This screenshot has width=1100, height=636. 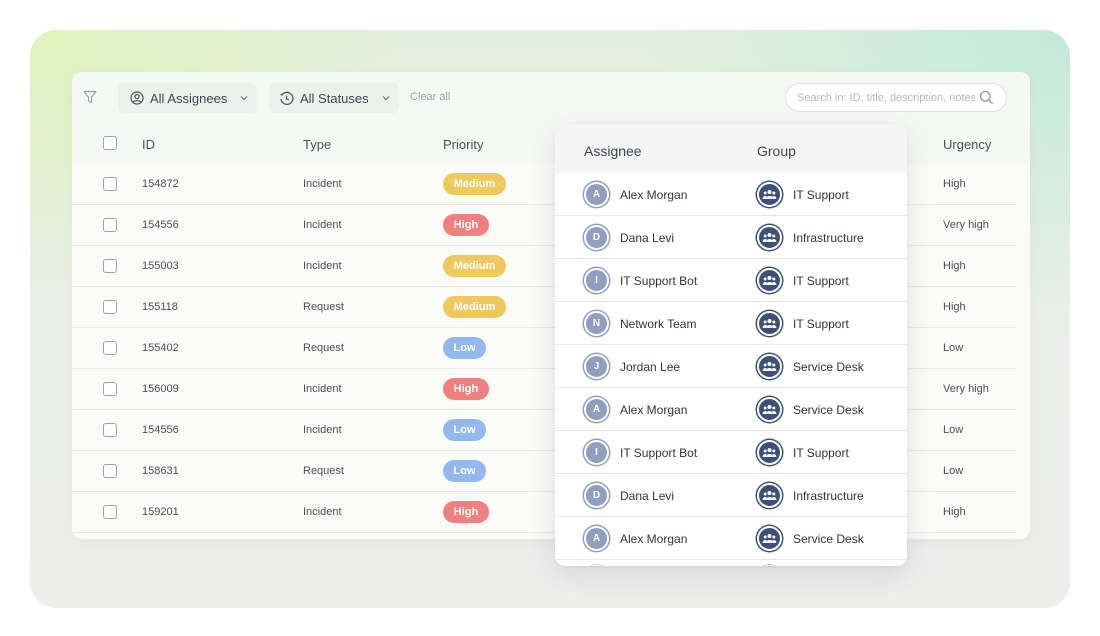 What do you see at coordinates (160, 348) in the screenshot?
I see `ticket-id: 155402` at bounding box center [160, 348].